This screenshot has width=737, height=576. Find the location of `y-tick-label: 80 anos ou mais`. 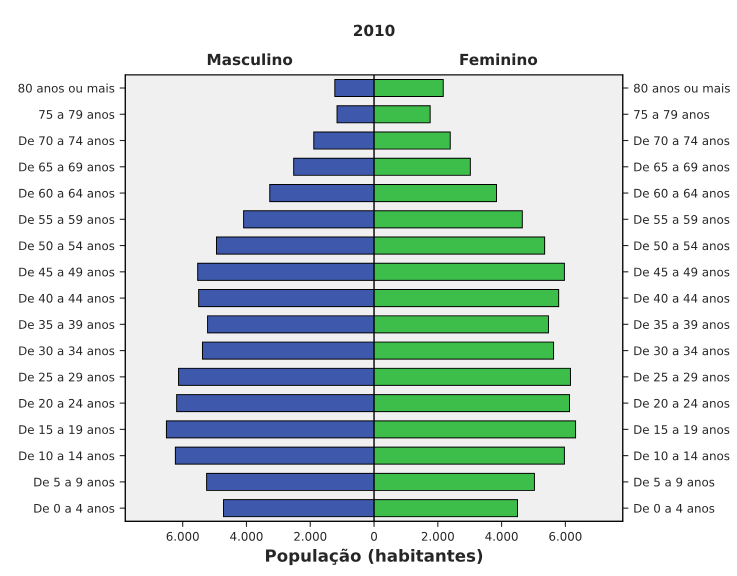

y-tick-label: 80 anos ou mais is located at coordinates (66, 88).